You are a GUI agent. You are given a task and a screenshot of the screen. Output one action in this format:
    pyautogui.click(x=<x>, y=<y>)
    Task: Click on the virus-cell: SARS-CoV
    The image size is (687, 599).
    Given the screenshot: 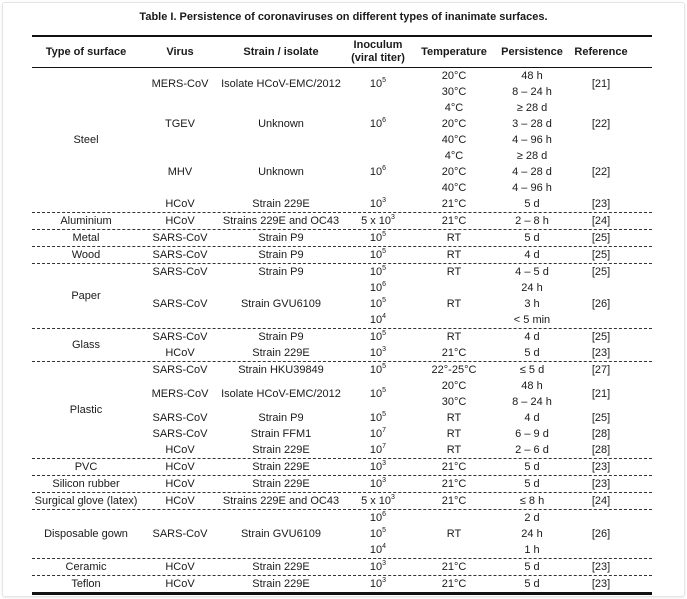 What is the action you would take?
    pyautogui.click(x=180, y=238)
    